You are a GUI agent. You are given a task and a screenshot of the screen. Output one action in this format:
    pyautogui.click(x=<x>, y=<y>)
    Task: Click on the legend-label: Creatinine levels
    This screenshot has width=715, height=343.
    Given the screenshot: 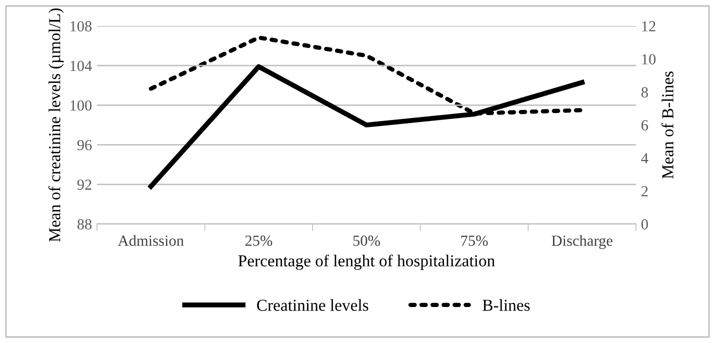 What is the action you would take?
    pyautogui.click(x=312, y=305)
    